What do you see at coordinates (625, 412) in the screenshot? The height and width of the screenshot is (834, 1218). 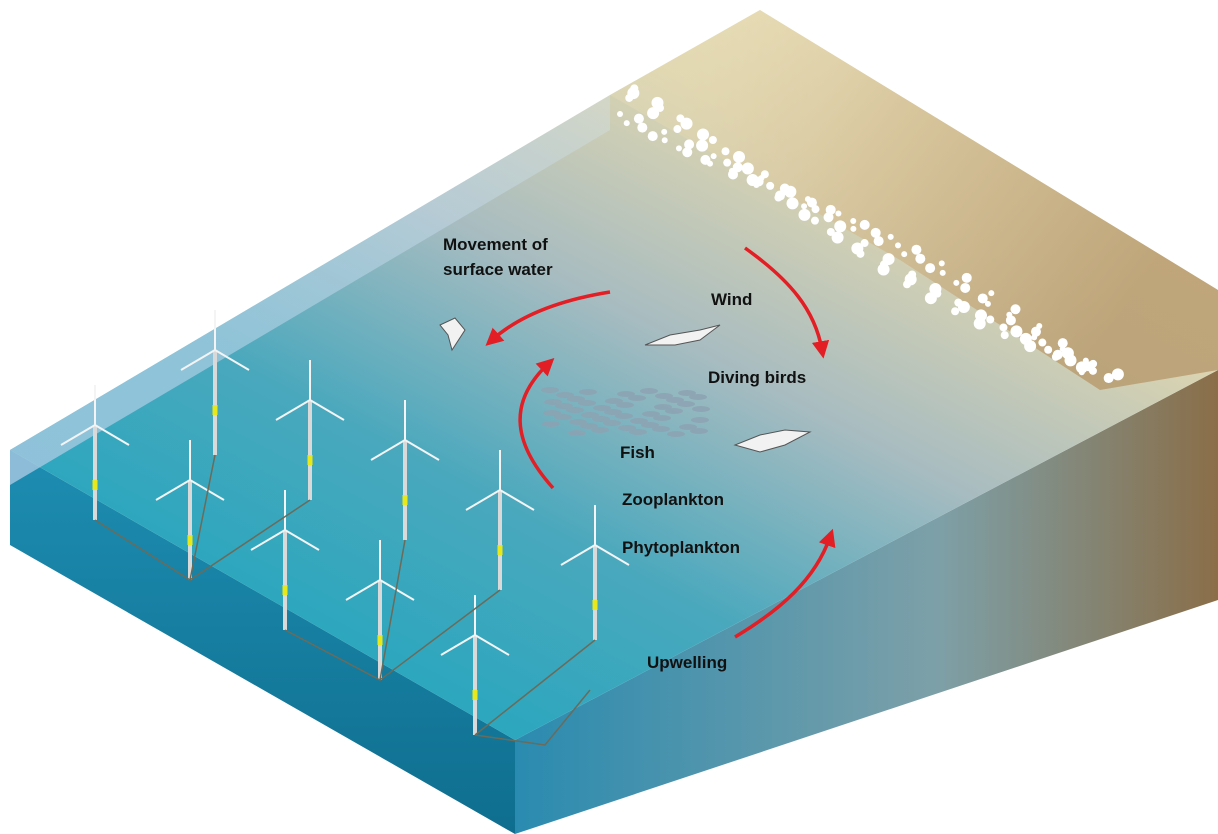 I see `fish-school` at bounding box center [625, 412].